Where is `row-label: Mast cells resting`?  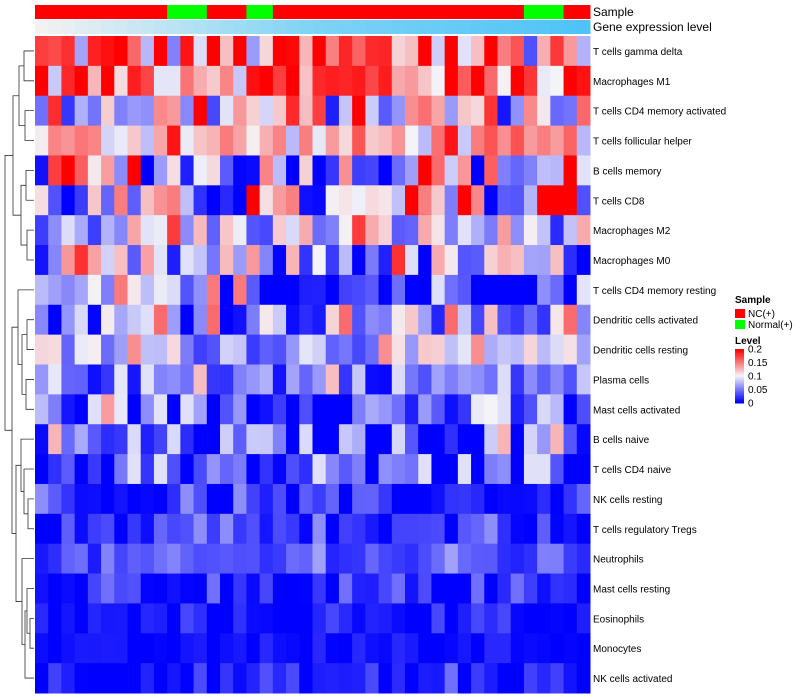
row-label: Mast cells resting is located at coordinates (631, 589).